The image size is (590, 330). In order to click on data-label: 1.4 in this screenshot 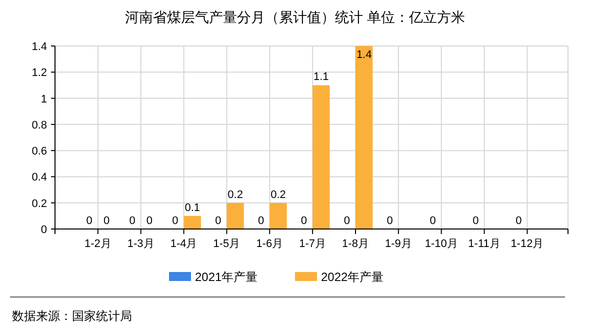, I will do `click(364, 55)`.